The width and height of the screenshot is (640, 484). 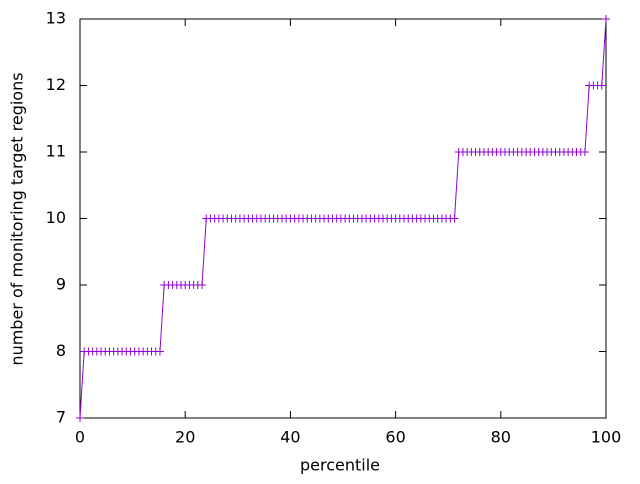 What do you see at coordinates (290, 437) in the screenshot?
I see `x-tick-label: 40` at bounding box center [290, 437].